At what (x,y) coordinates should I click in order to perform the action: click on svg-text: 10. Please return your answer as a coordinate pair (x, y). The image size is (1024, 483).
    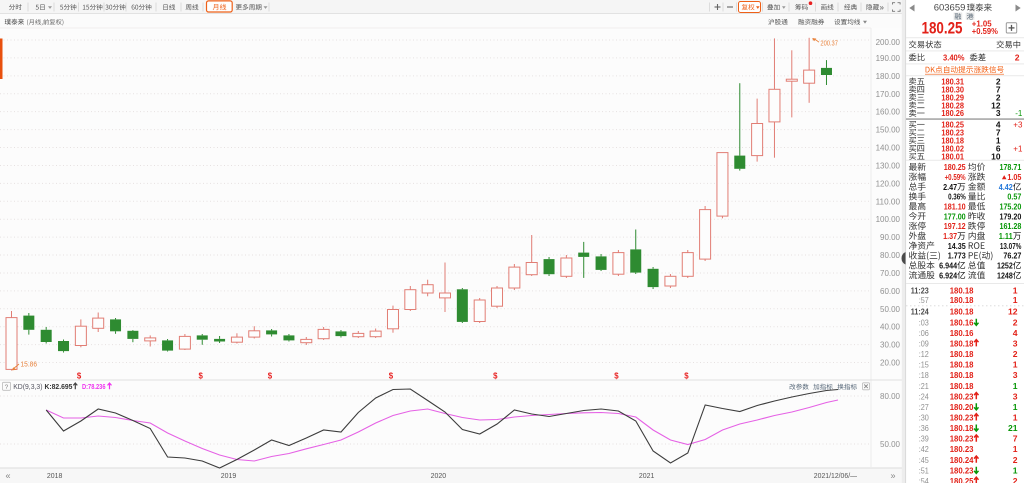
    Looking at the image, I should click on (996, 156).